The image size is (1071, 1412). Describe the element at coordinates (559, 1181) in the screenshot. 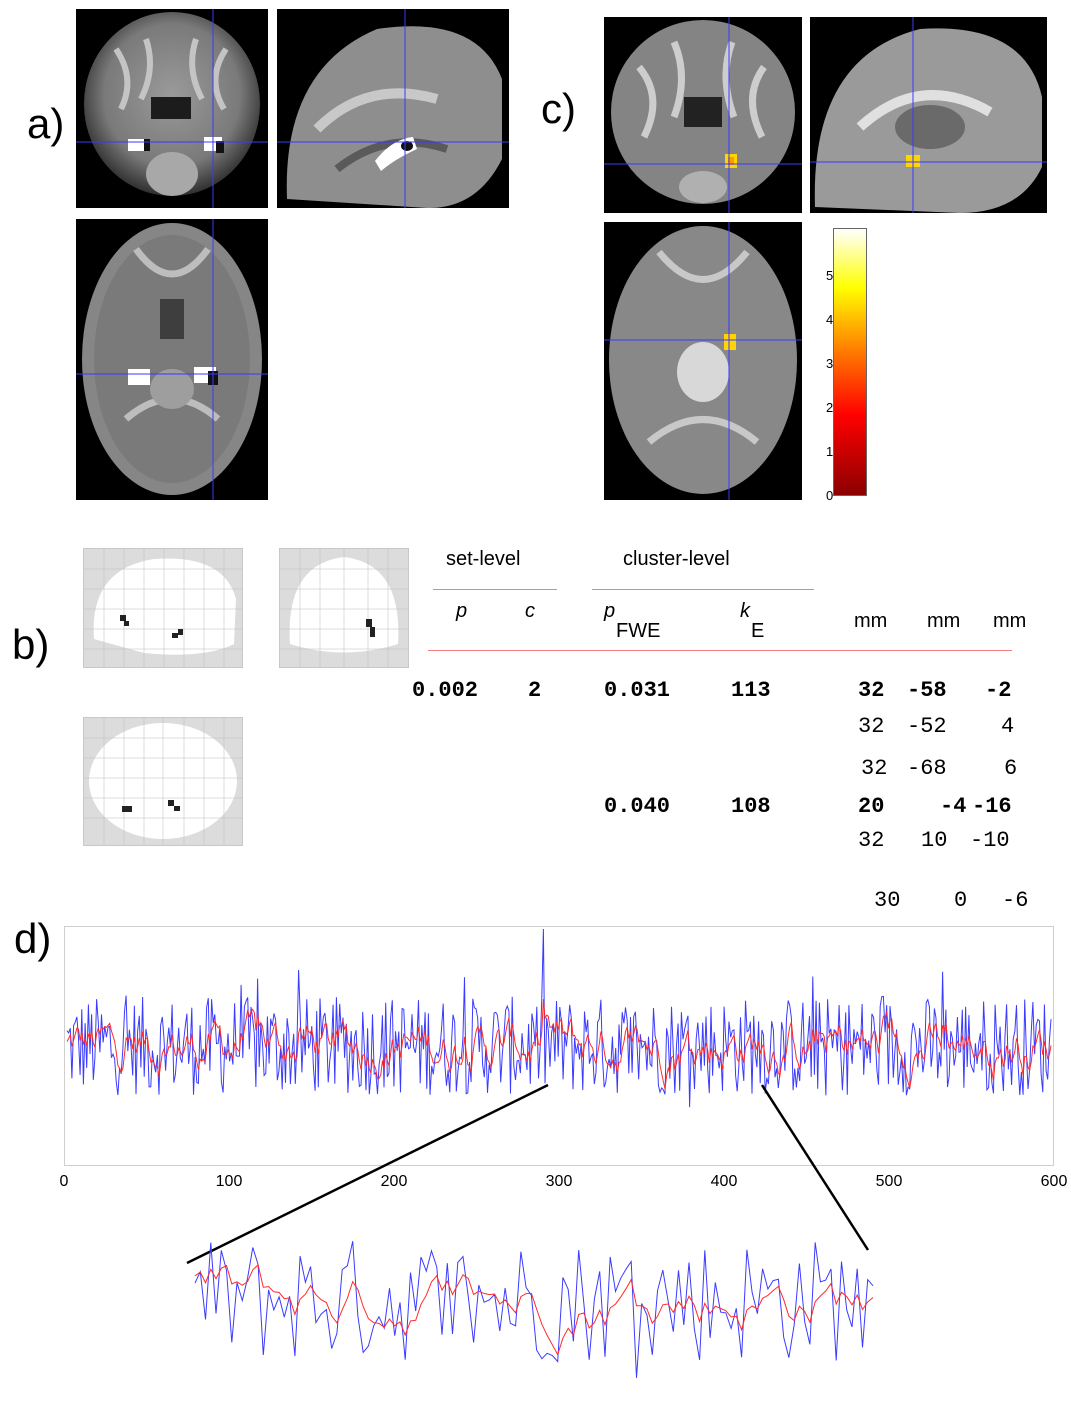

I see `x-tick: 300` at that location.